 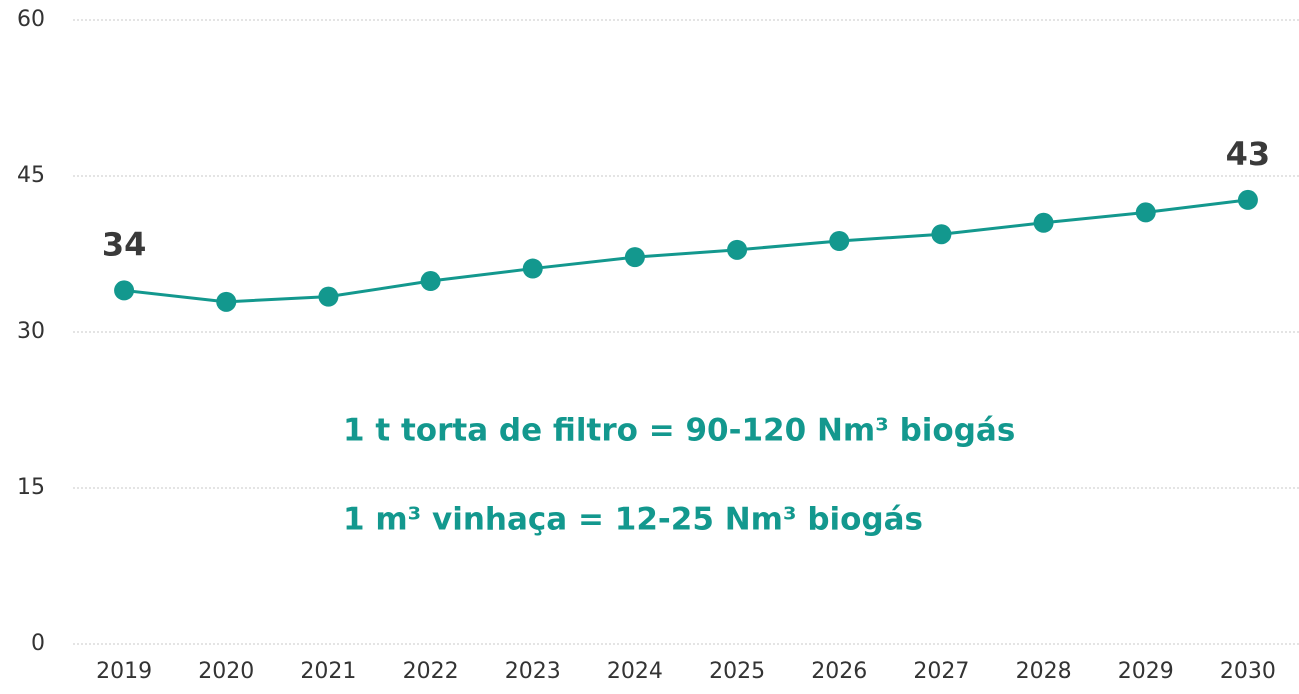 What do you see at coordinates (431, 671) in the screenshot?
I see `x-tick-label: 2022` at bounding box center [431, 671].